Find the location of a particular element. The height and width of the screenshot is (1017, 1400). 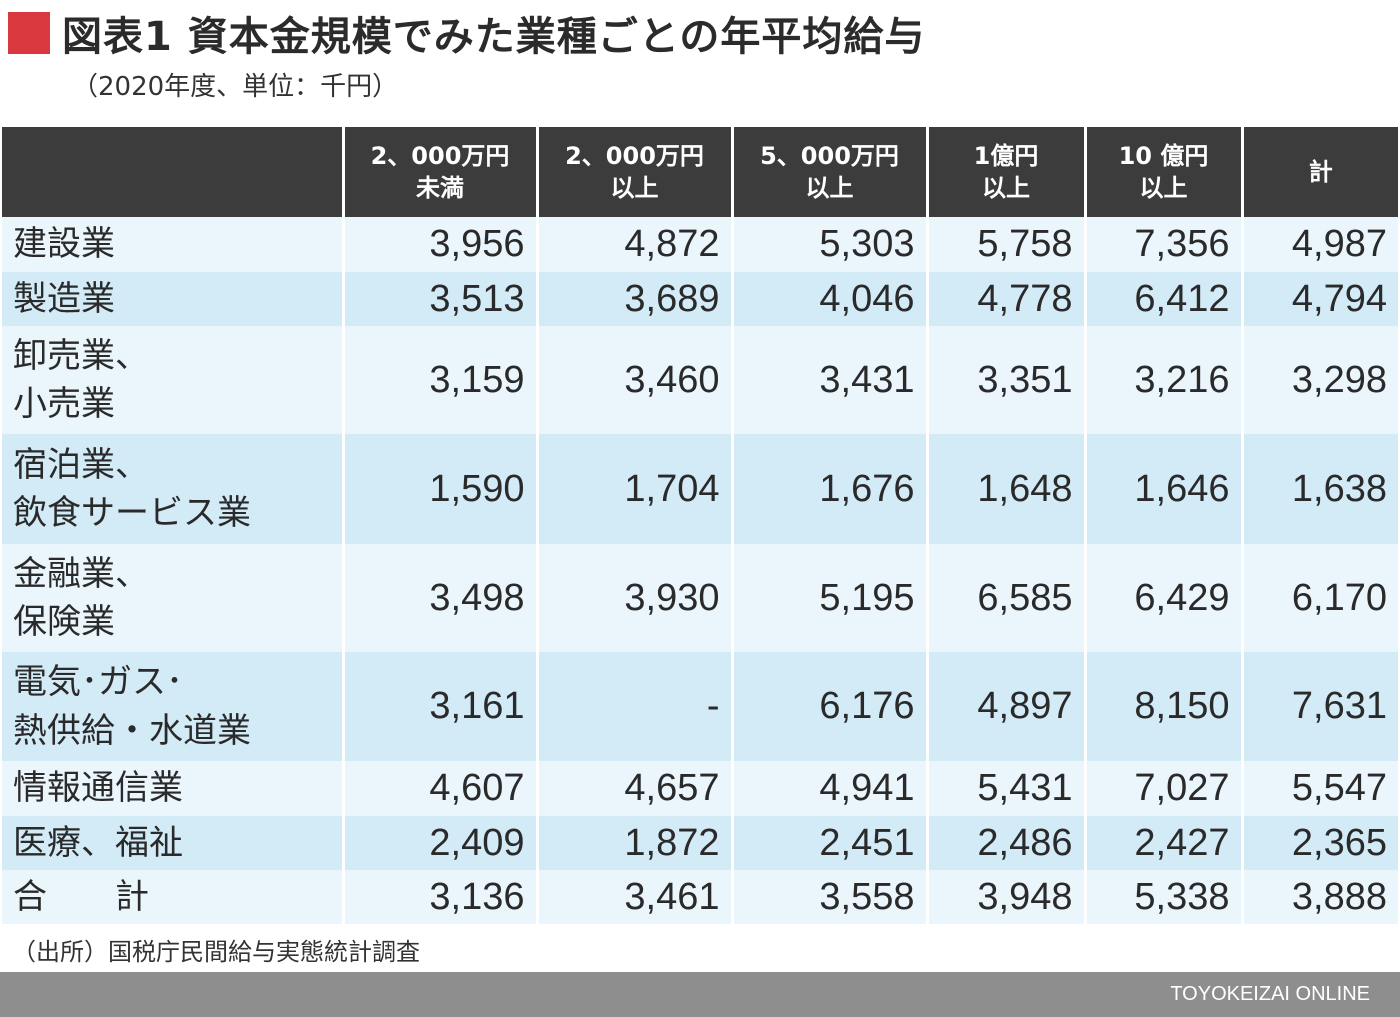

value-cell: 3,461 is located at coordinates (633, 897).